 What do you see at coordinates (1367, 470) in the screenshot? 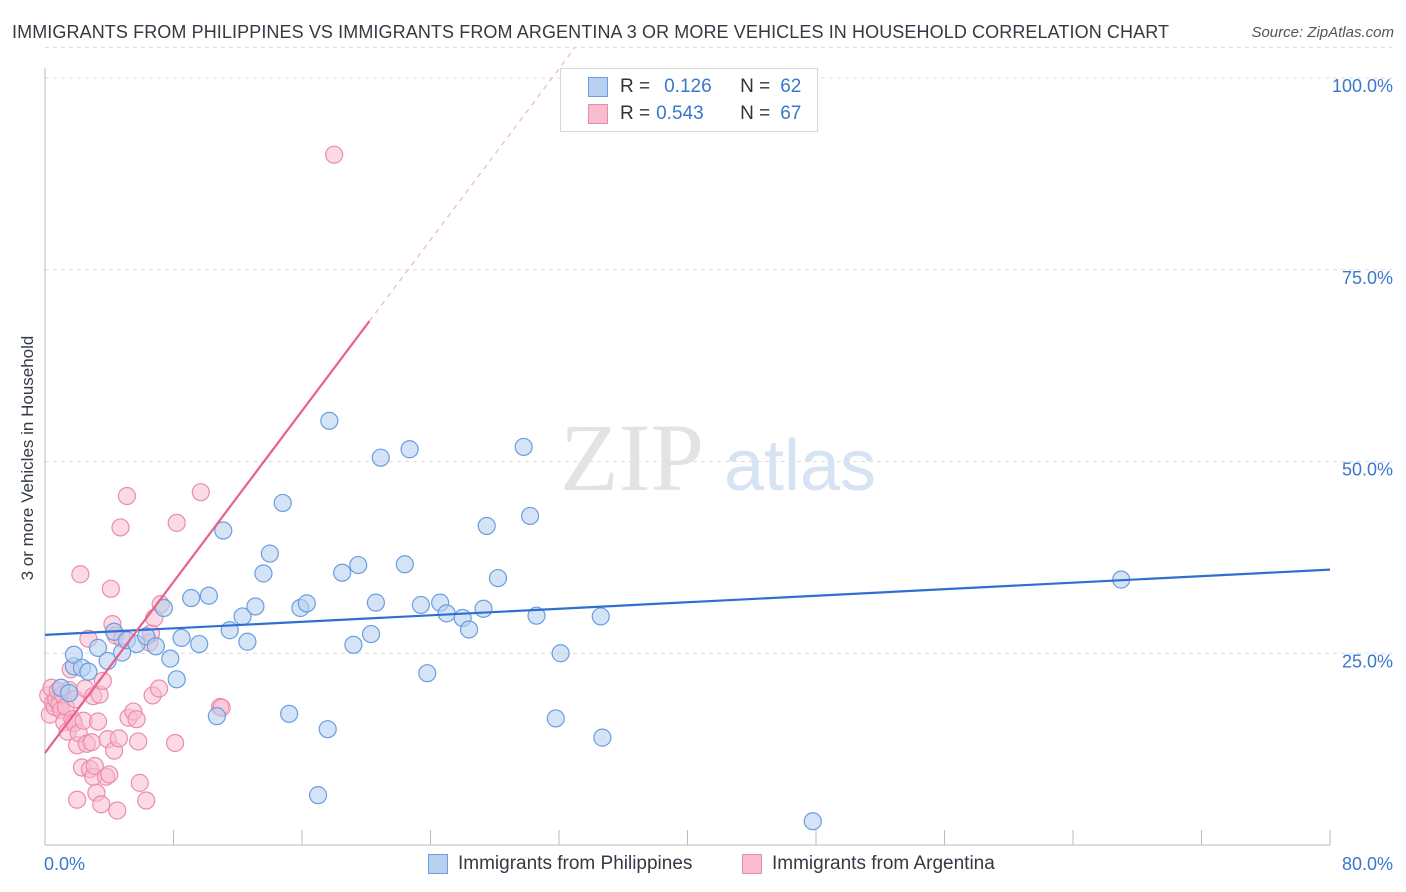
I see `y-tick-label: 50.0%` at bounding box center [1367, 470].